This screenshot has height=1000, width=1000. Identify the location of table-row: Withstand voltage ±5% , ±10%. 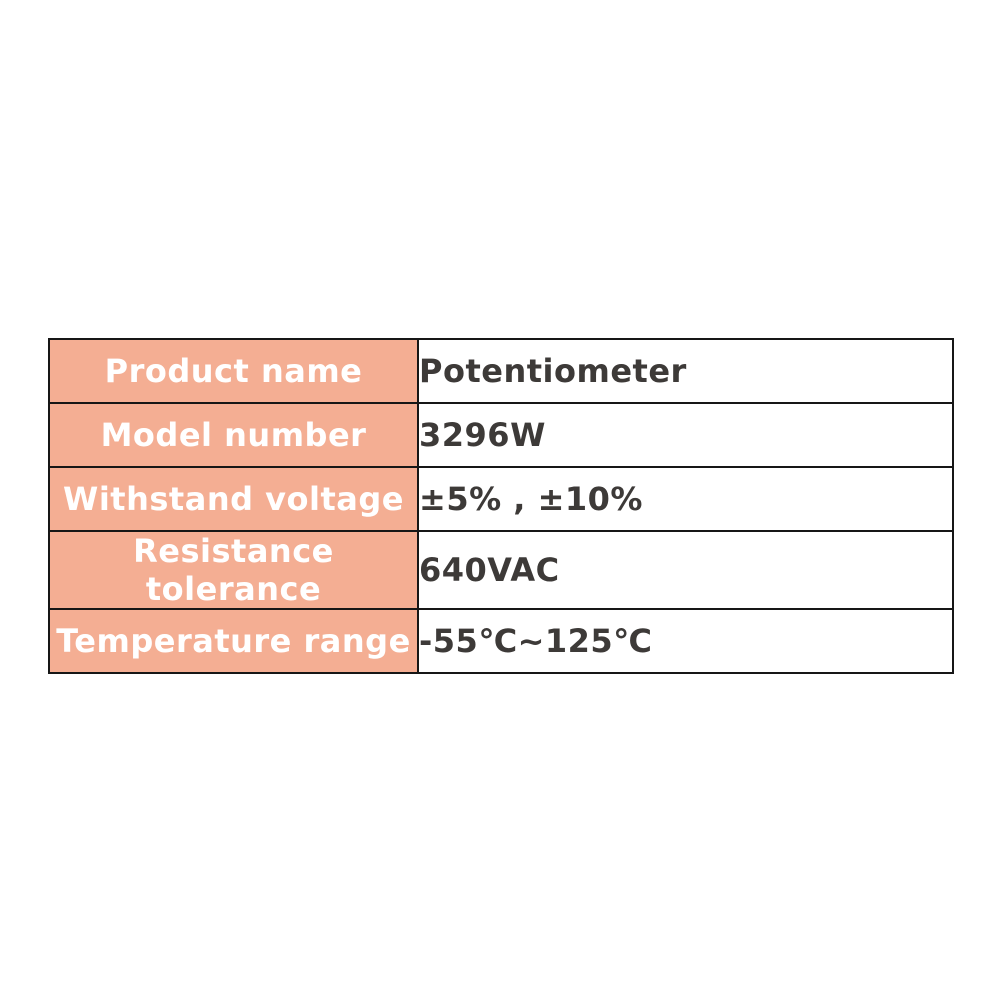
(501, 499).